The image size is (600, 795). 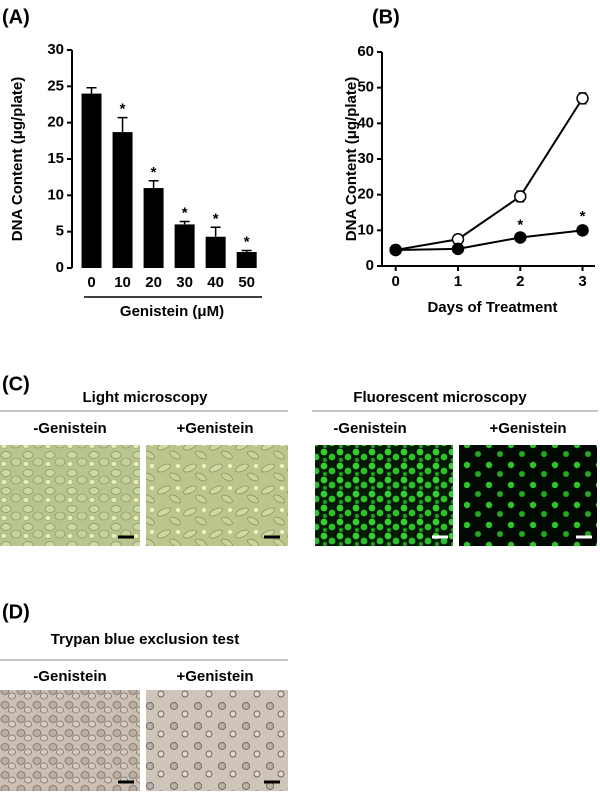 I want to click on x-tick-label: 30, so click(x=184, y=282).